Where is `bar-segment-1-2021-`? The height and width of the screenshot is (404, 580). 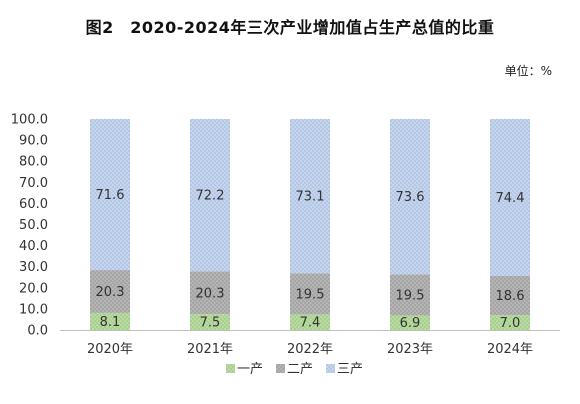
bar-segment-1-2021- is located at coordinates (210, 293).